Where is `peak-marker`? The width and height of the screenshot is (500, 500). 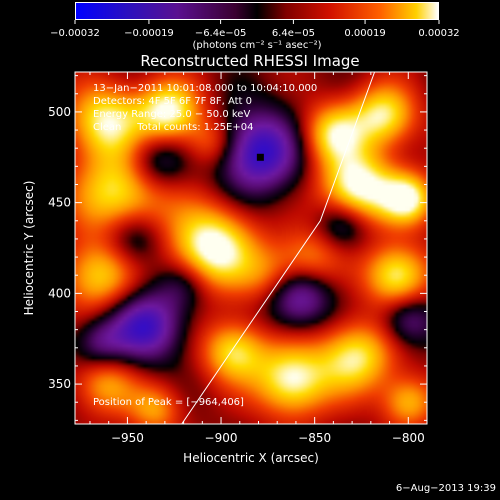
peak-marker is located at coordinates (260, 157).